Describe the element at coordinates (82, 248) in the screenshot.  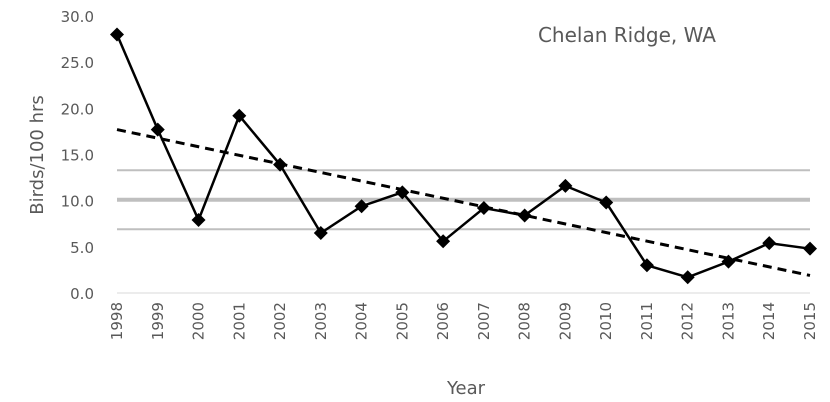
I see `y-tick-label: 5.0` at that location.